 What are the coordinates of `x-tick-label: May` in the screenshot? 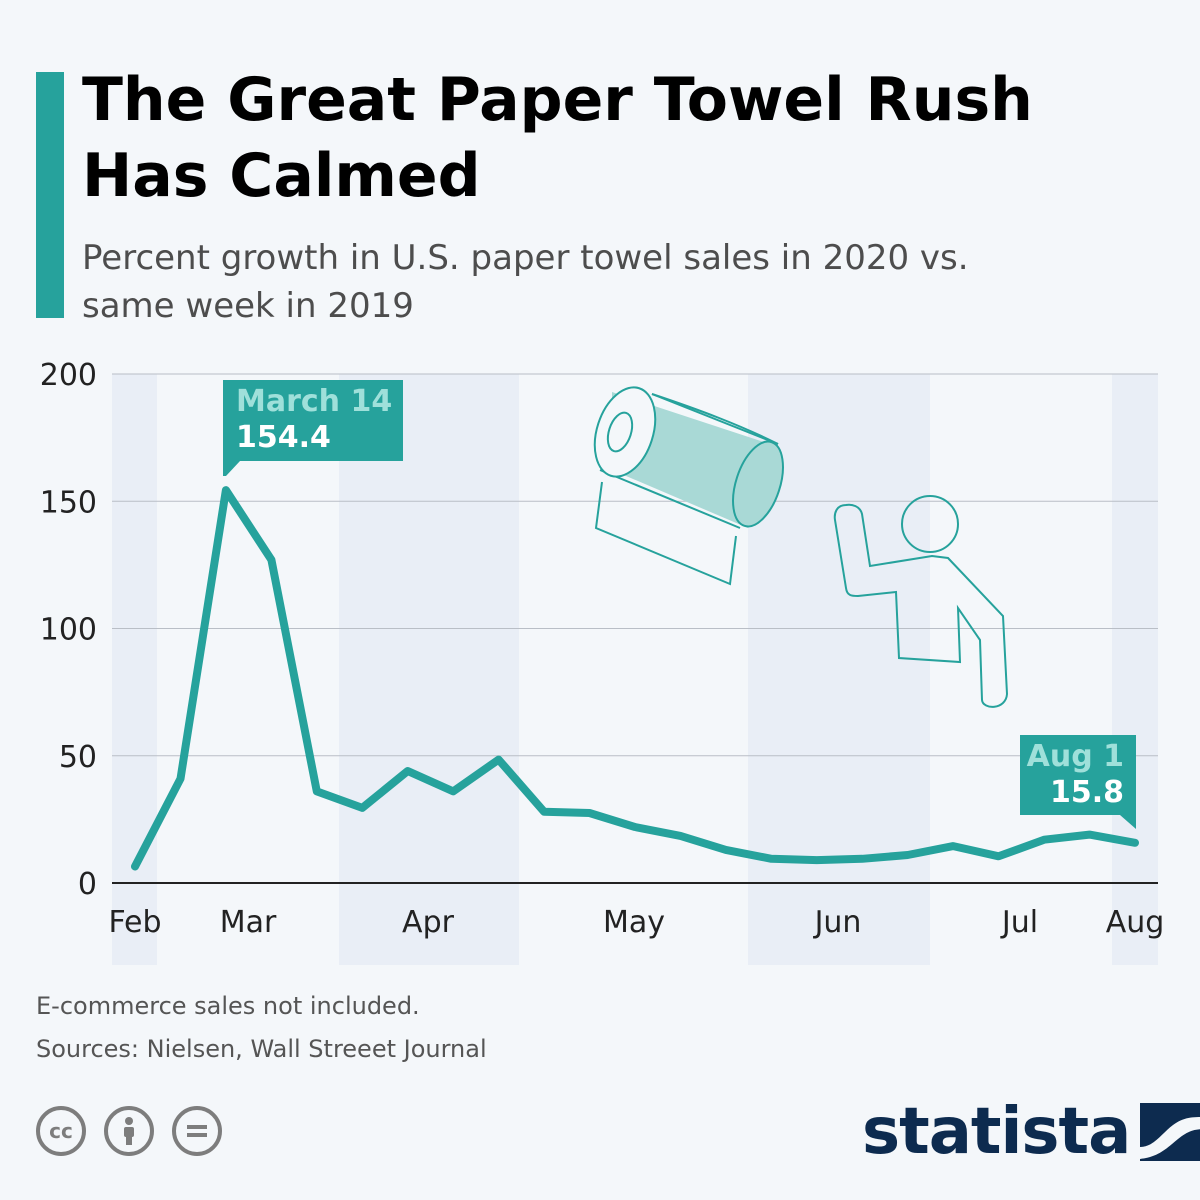 It's located at (634, 922).